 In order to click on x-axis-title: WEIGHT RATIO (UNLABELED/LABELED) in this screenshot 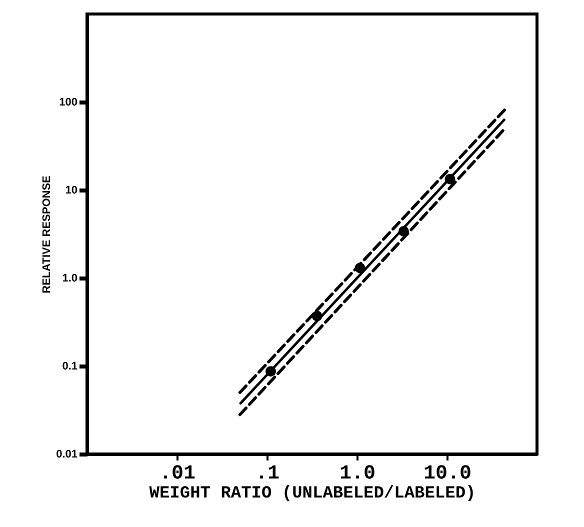, I will do `click(312, 494)`.